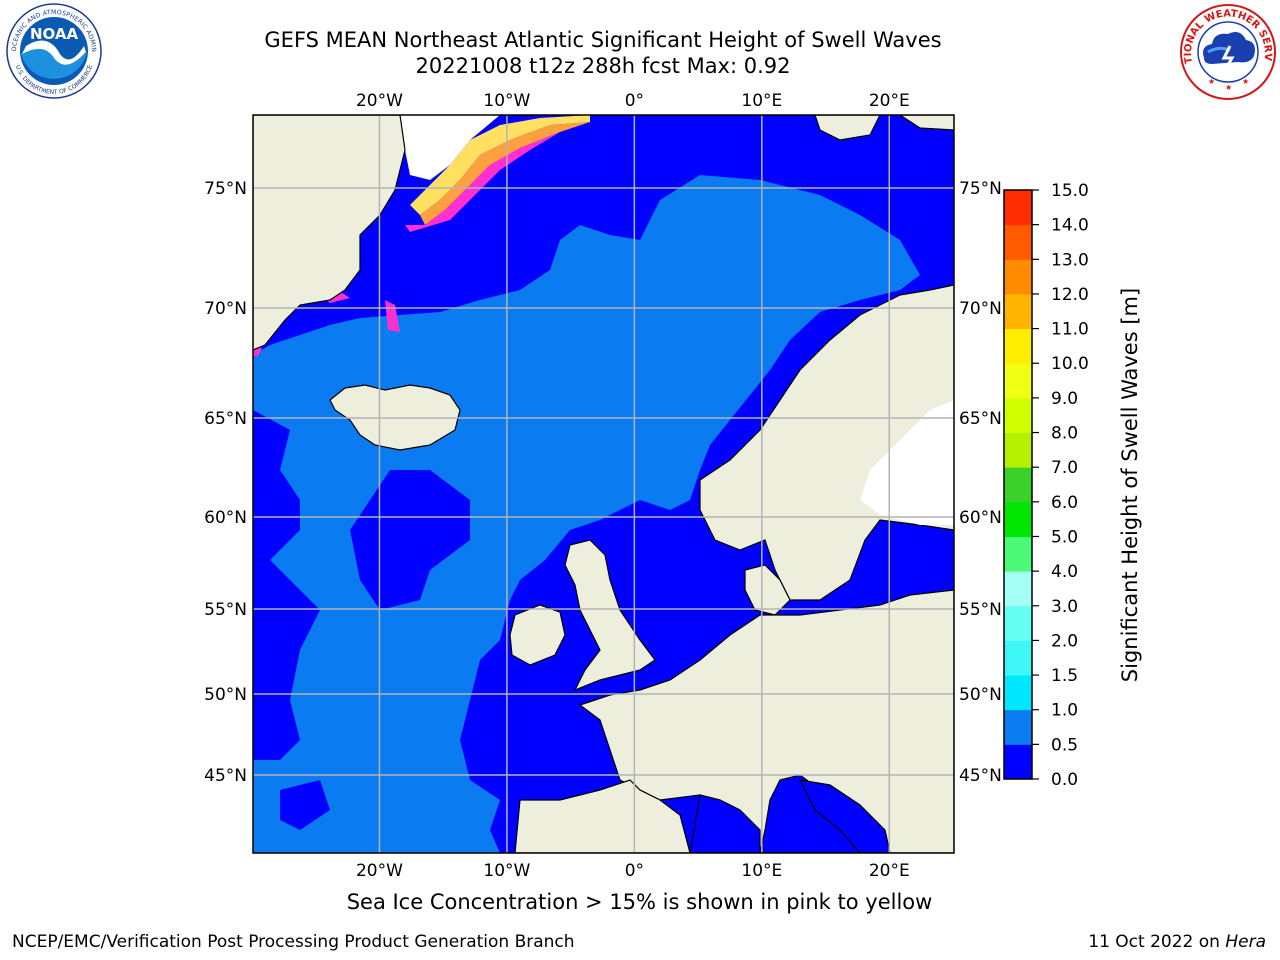 The image size is (1280, 960). Describe the element at coordinates (1064, 537) in the screenshot. I see `colorbar-tick-label: 5.0` at that location.